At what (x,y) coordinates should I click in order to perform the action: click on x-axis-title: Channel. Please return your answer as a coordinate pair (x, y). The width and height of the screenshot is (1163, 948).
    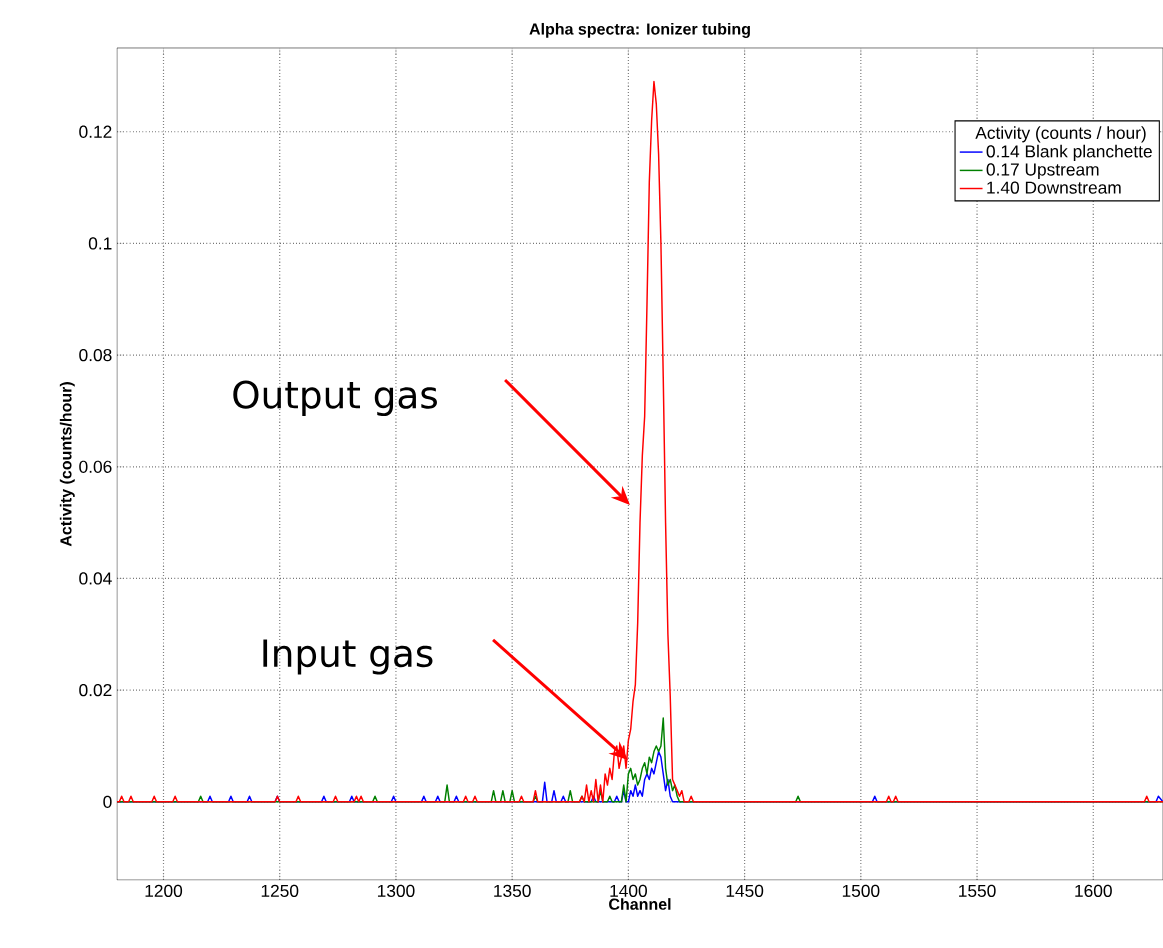
    Looking at the image, I should click on (640, 904).